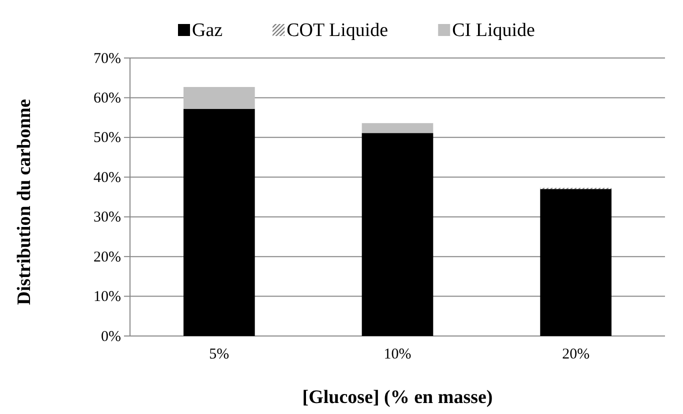 The height and width of the screenshot is (414, 683). I want to click on legend-label: Gaz, so click(207, 30).